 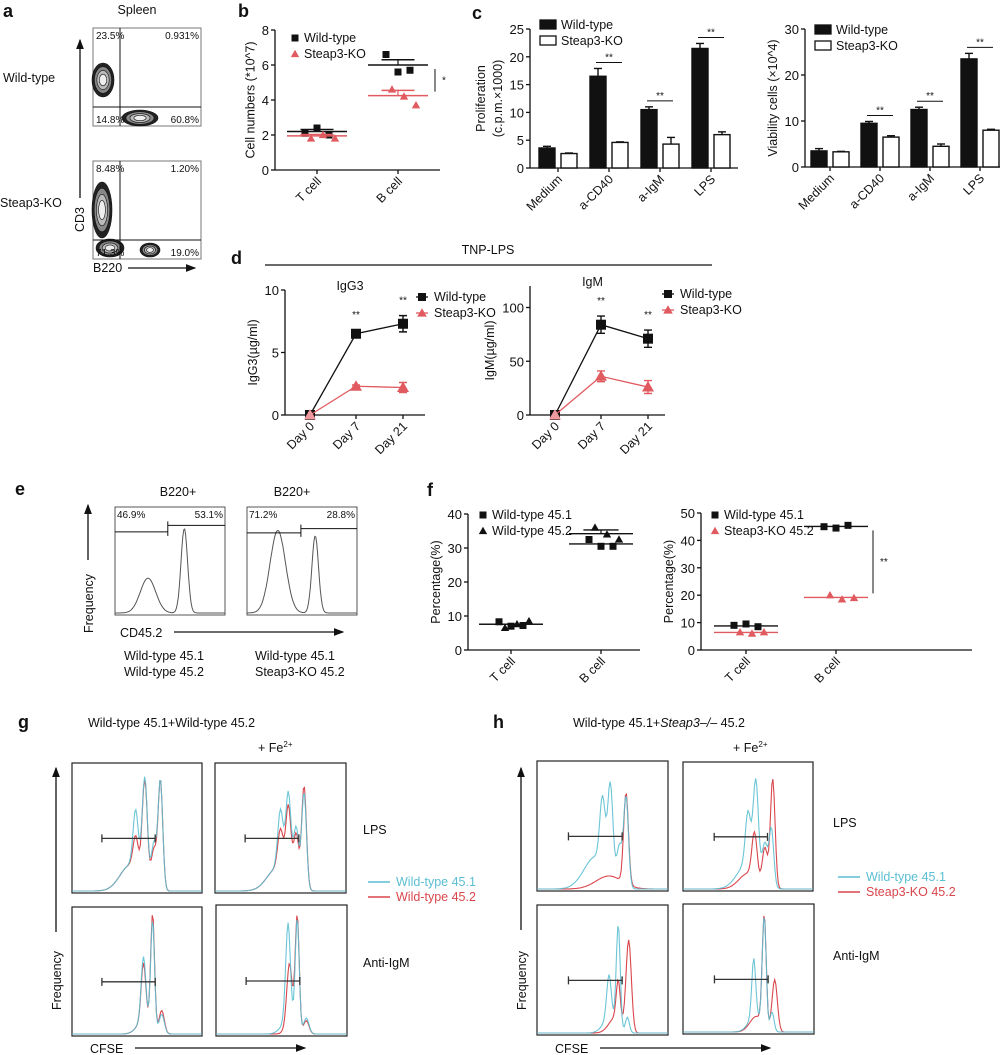 I want to click on histogram-title: B220+, so click(x=178, y=492).